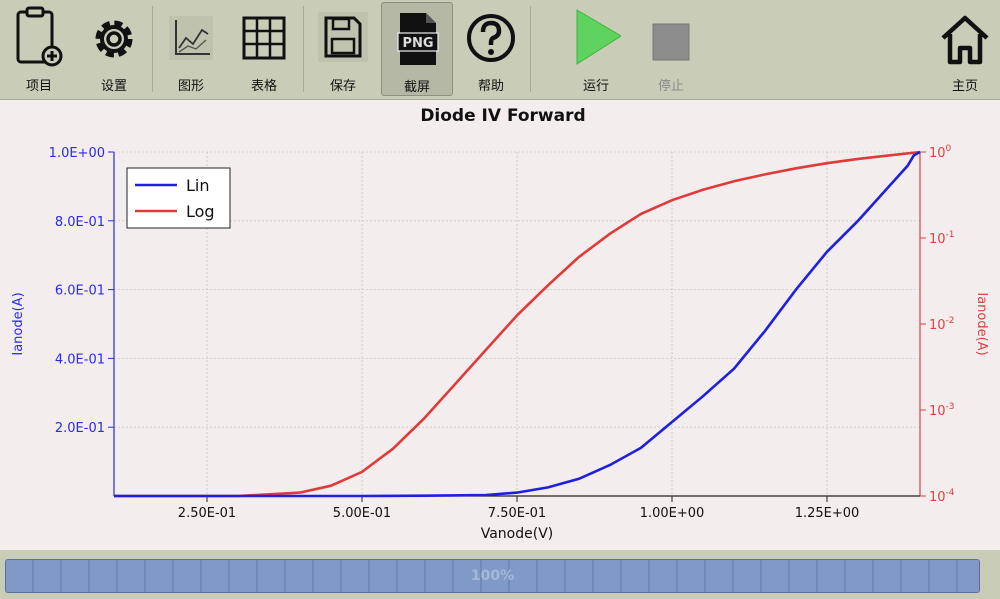 The height and width of the screenshot is (599, 1000). Describe the element at coordinates (39, 36) in the screenshot. I see `project-icon` at that location.